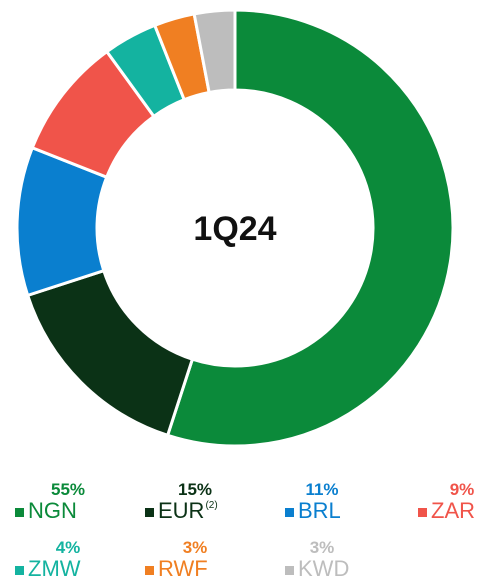 The height and width of the screenshot is (584, 490). I want to click on legend-label: ZMW, so click(54, 567).